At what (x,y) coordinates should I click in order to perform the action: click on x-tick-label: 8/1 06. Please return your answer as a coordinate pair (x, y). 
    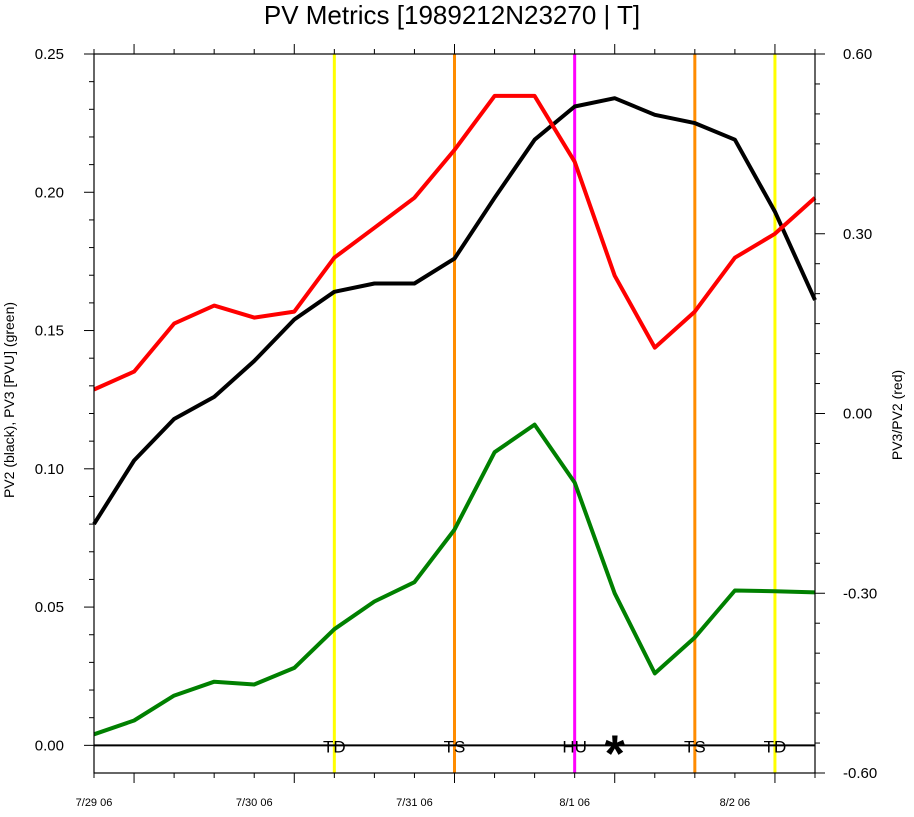
    Looking at the image, I should click on (574, 803).